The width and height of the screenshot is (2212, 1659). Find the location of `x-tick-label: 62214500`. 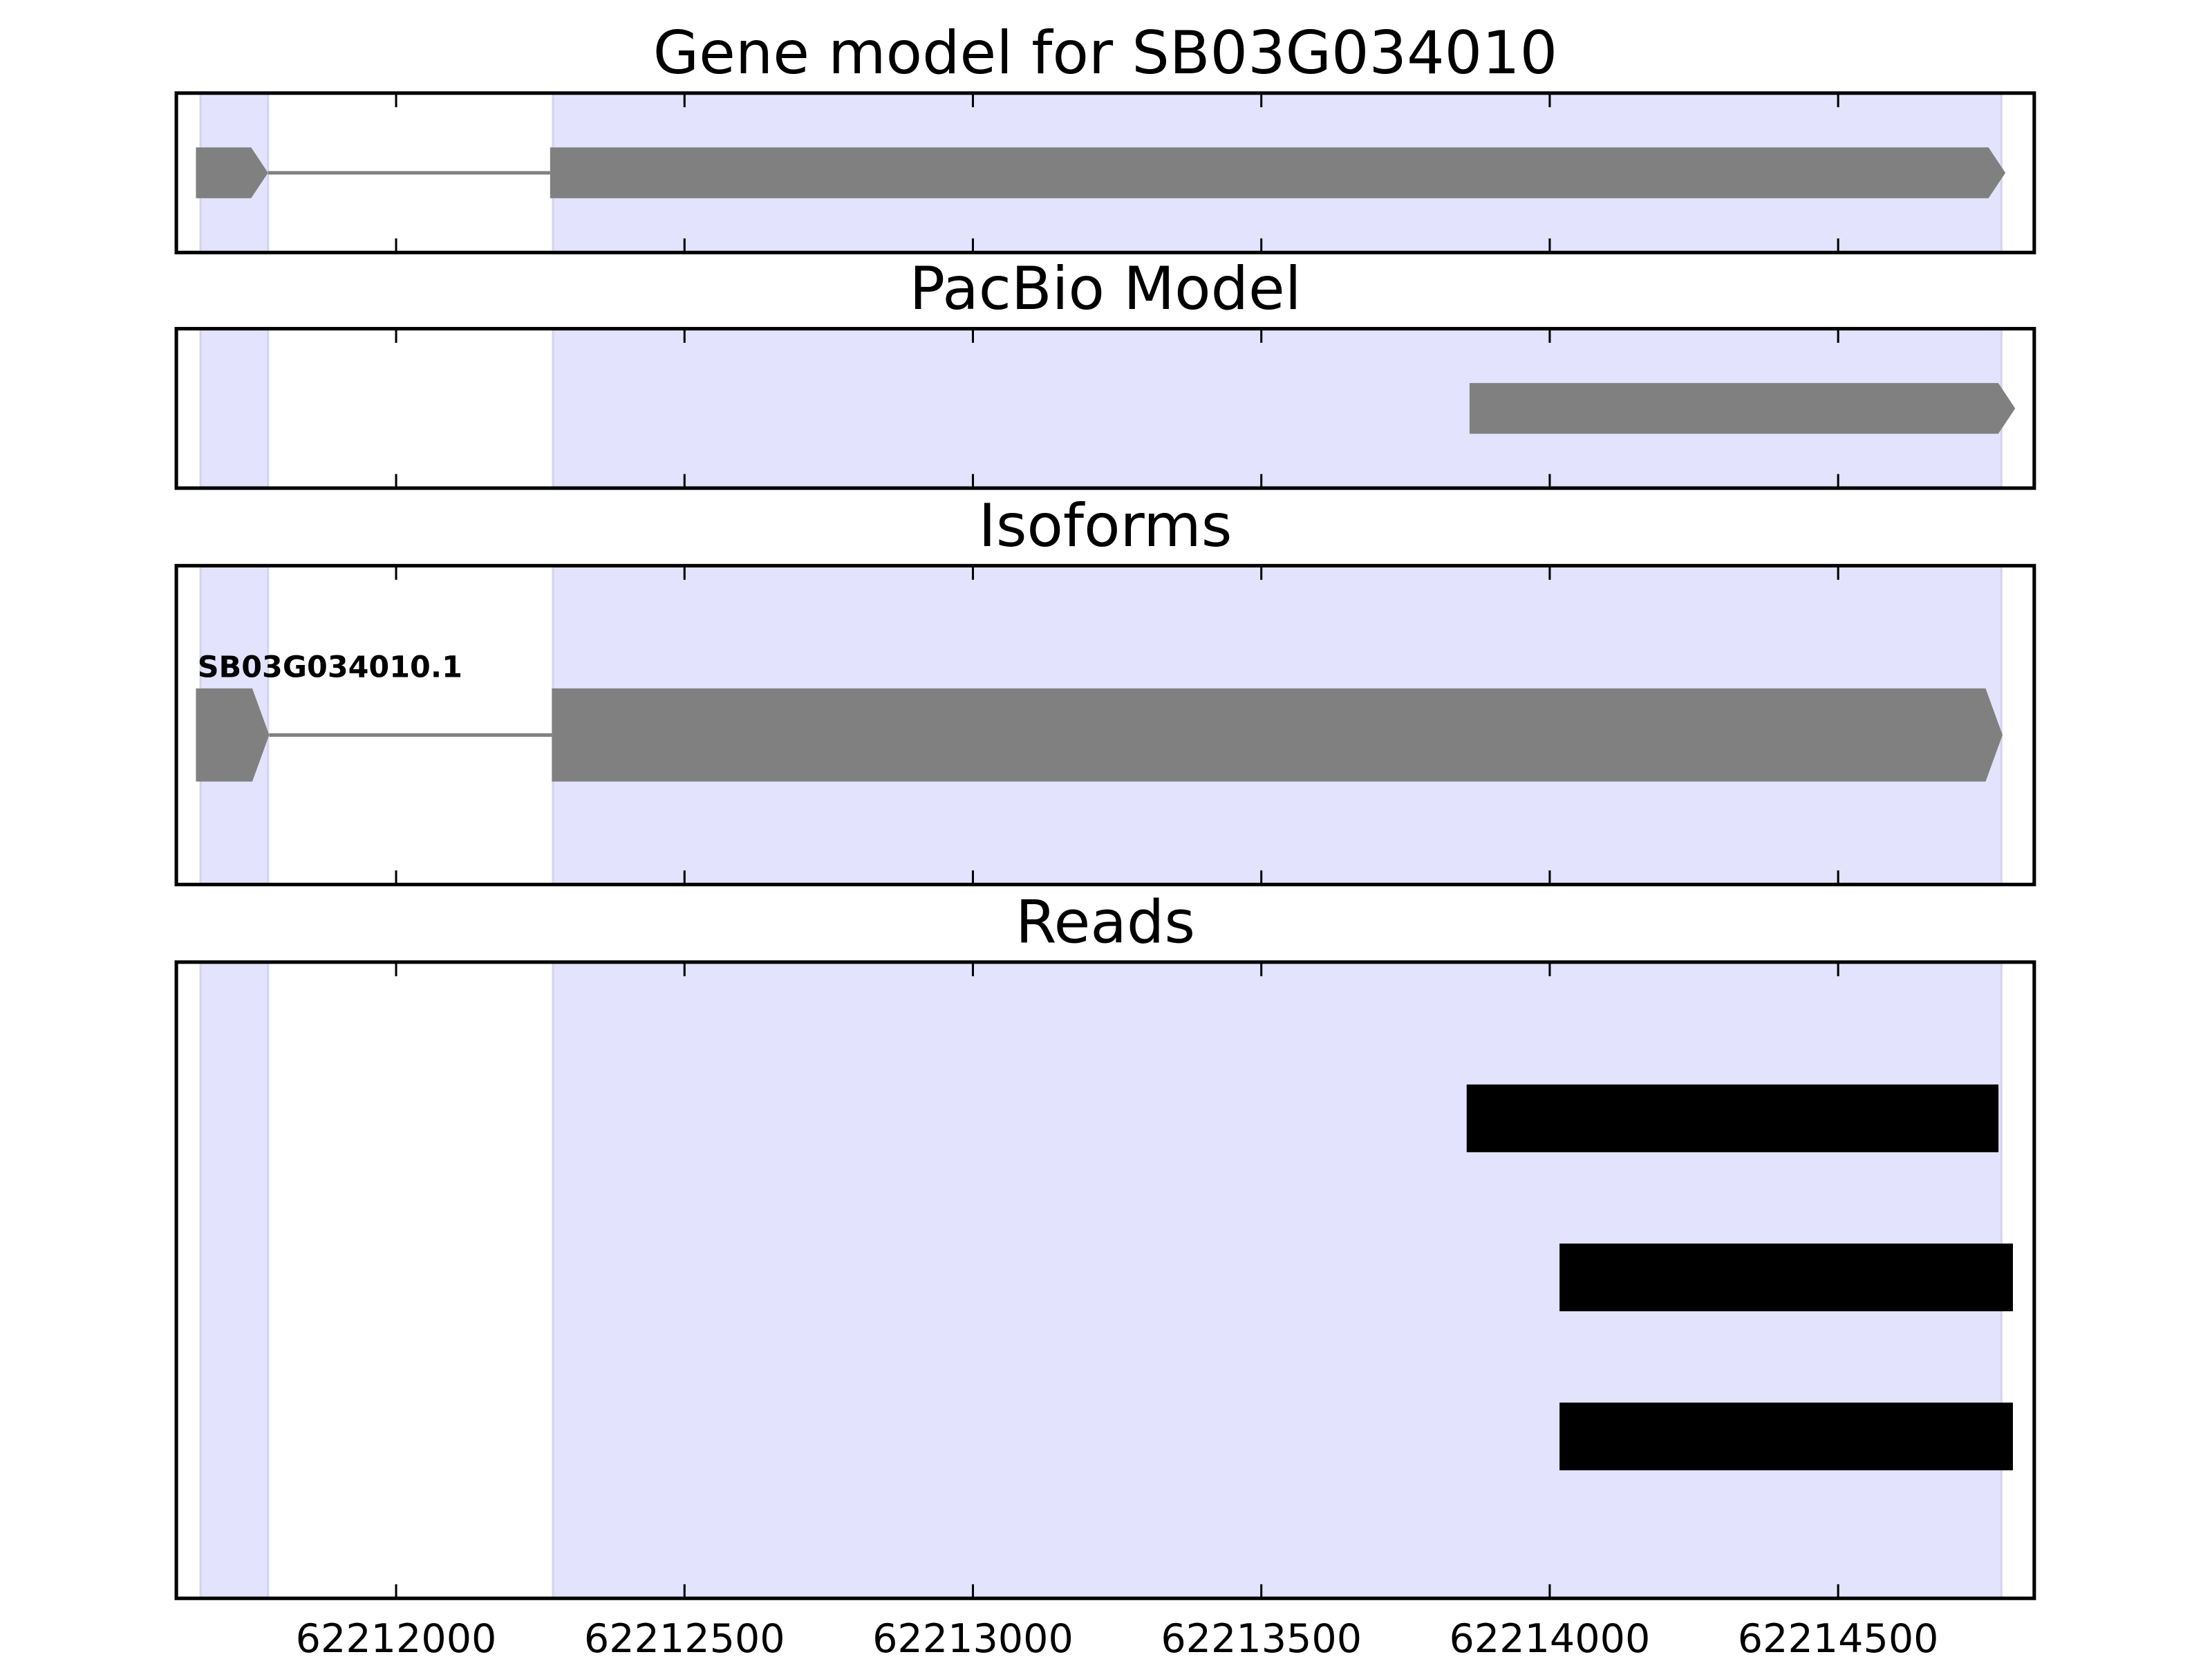

x-tick-label: 62214500 is located at coordinates (1839, 1638).